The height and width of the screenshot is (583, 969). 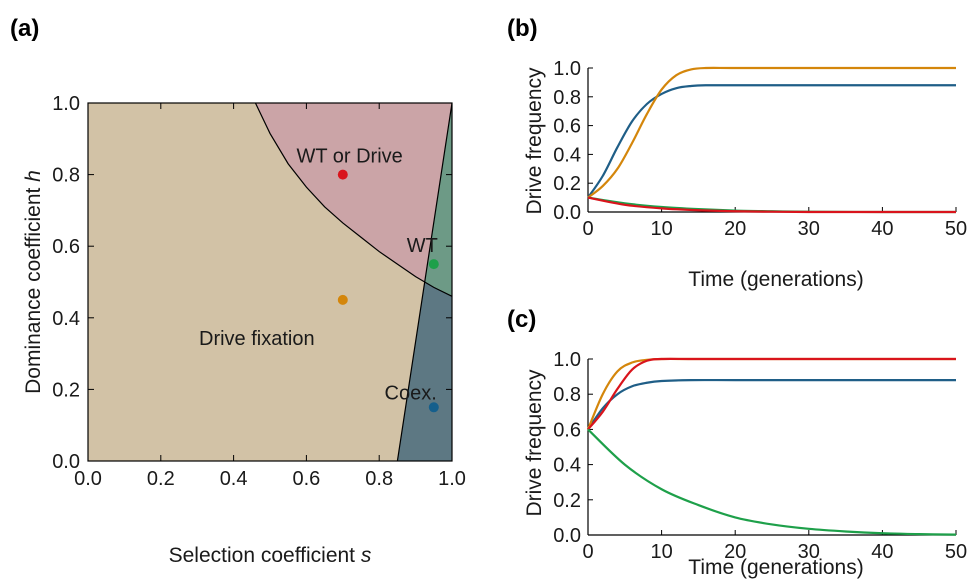 I want to click on panel-c-y-axis-title: Drive frequency, so click(x=534, y=443).